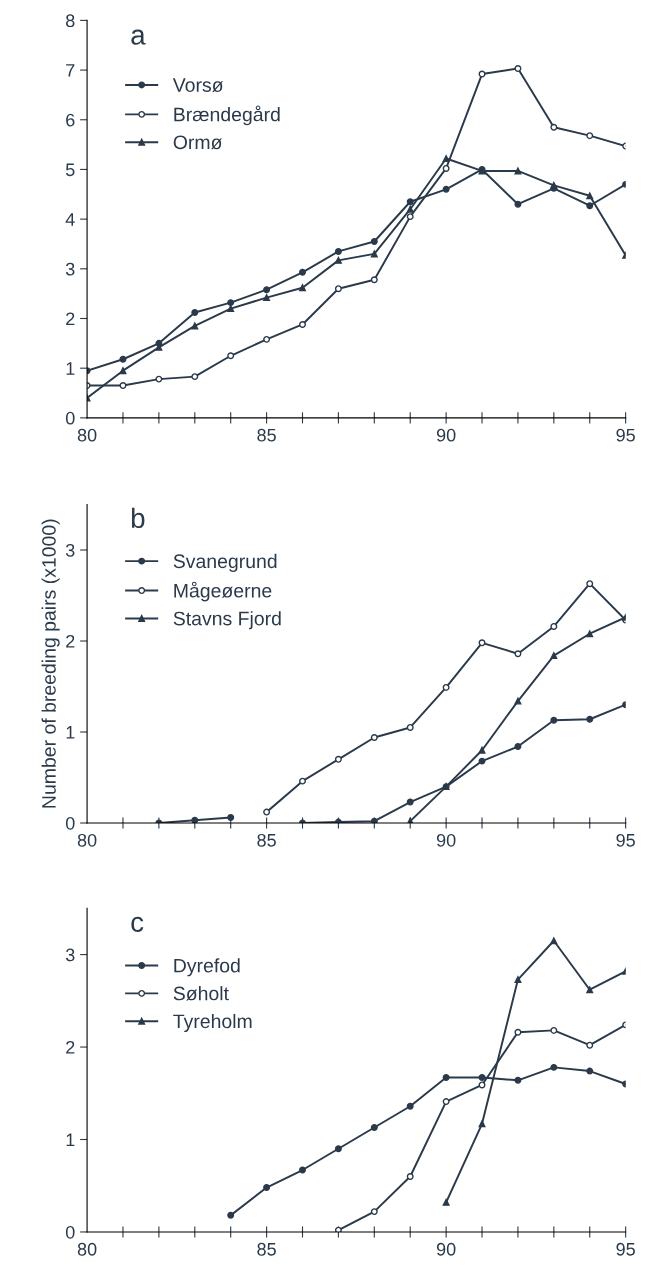 The height and width of the screenshot is (1274, 645). Describe the element at coordinates (138, 518) in the screenshot. I see `chart-title: b` at that location.